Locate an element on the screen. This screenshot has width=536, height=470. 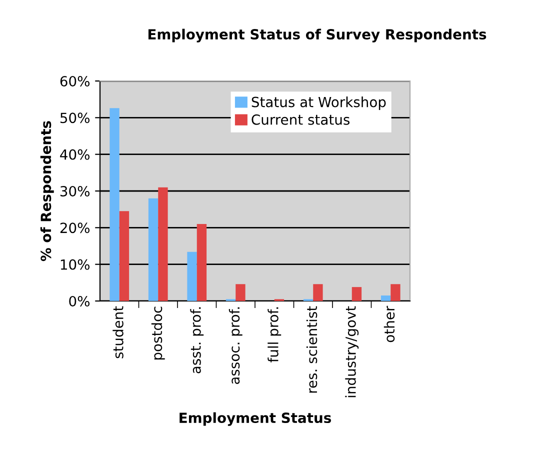
x-tick-label: industry/govt is located at coordinates (352, 352).